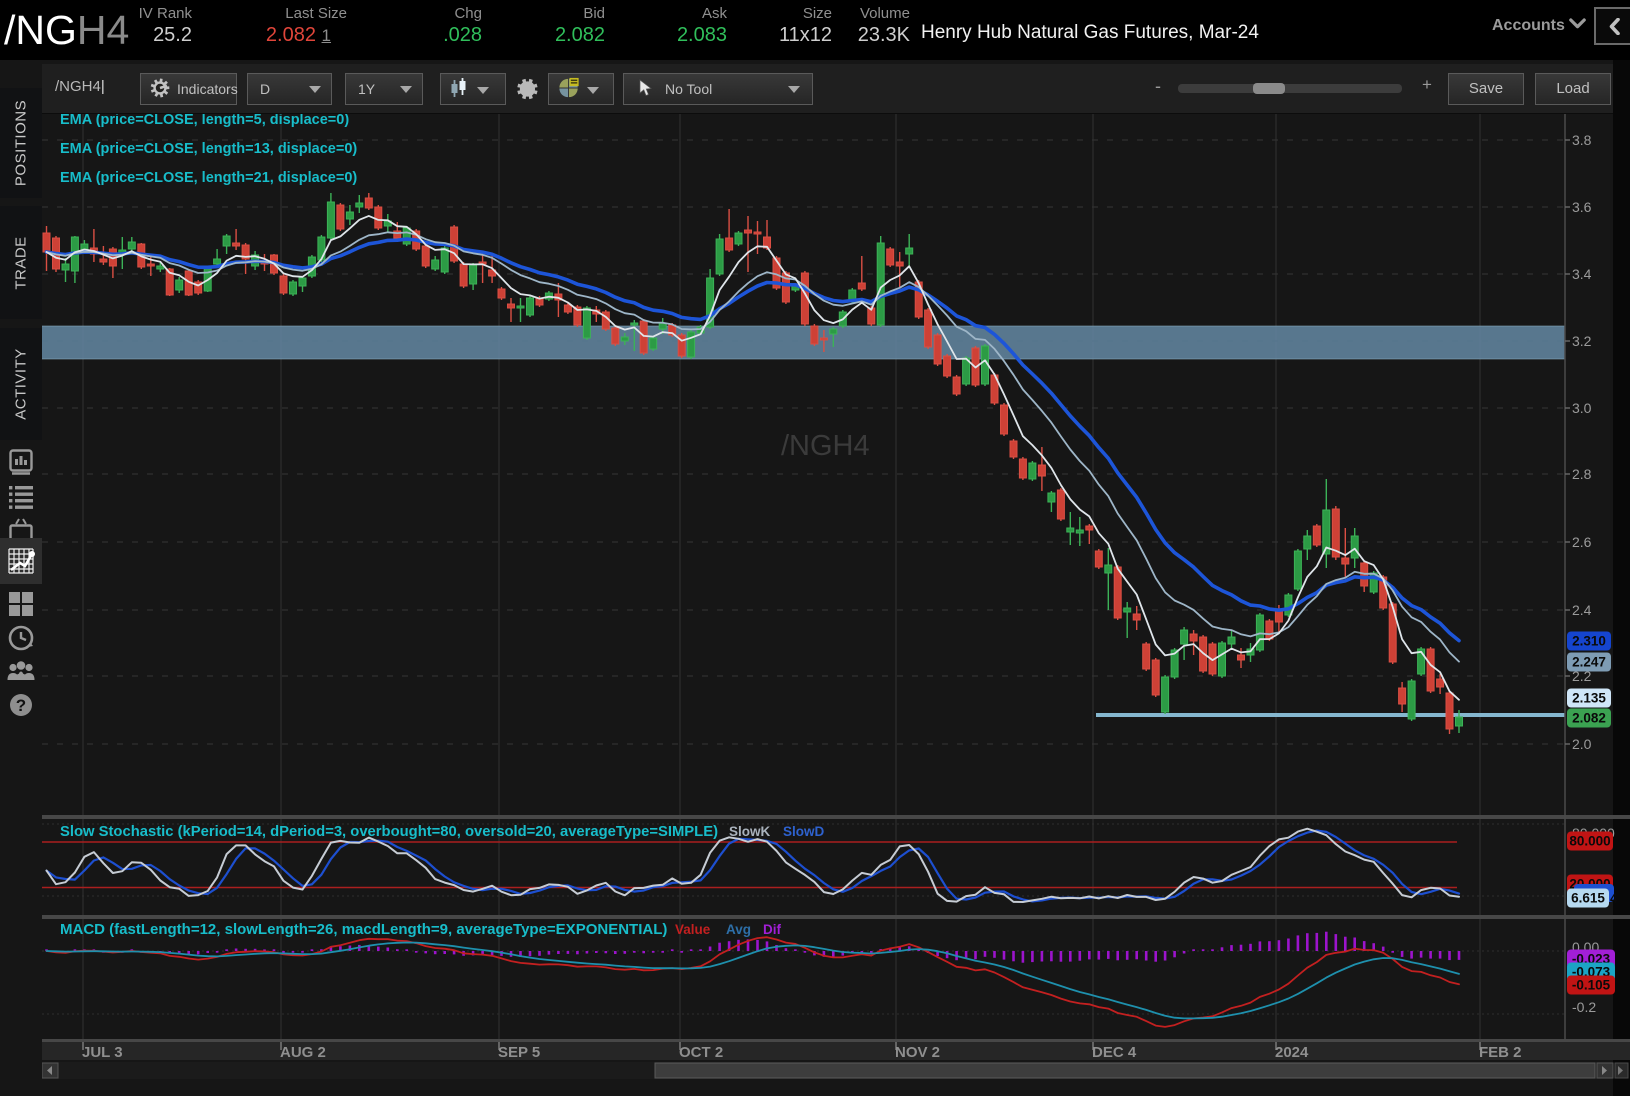  Describe the element at coordinates (1589, 718) in the screenshot. I see `svg-text: 2.082` at that location.